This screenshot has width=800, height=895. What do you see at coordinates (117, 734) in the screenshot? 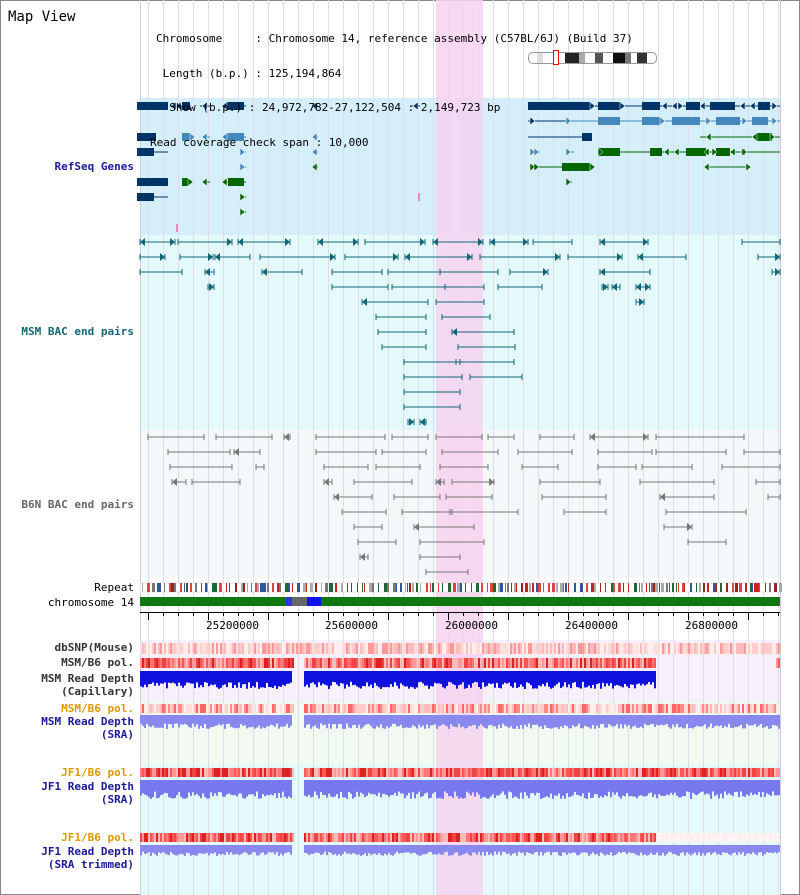
I see `label-msm-depth-sra-2: (SRA)` at bounding box center [117, 734].